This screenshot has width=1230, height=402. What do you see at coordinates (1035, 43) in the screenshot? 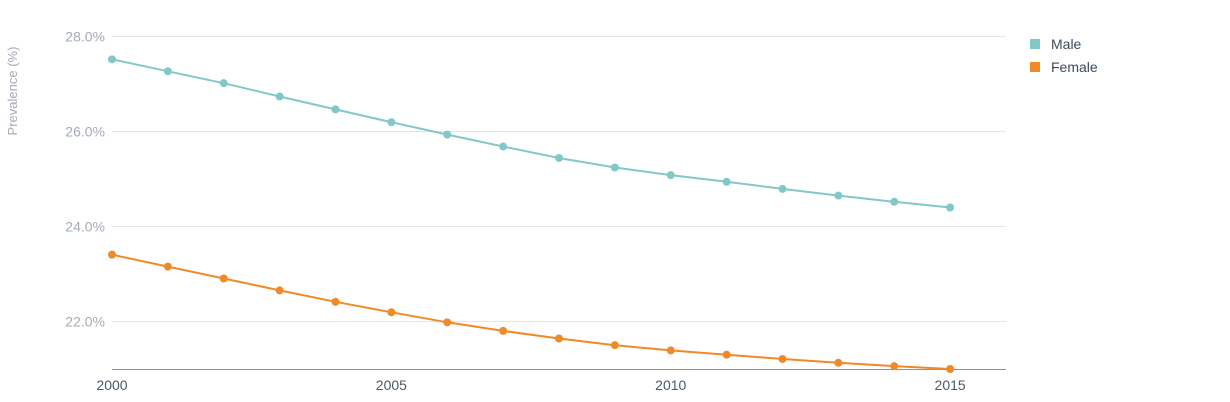
I see `legend-swatch-male` at bounding box center [1035, 43].